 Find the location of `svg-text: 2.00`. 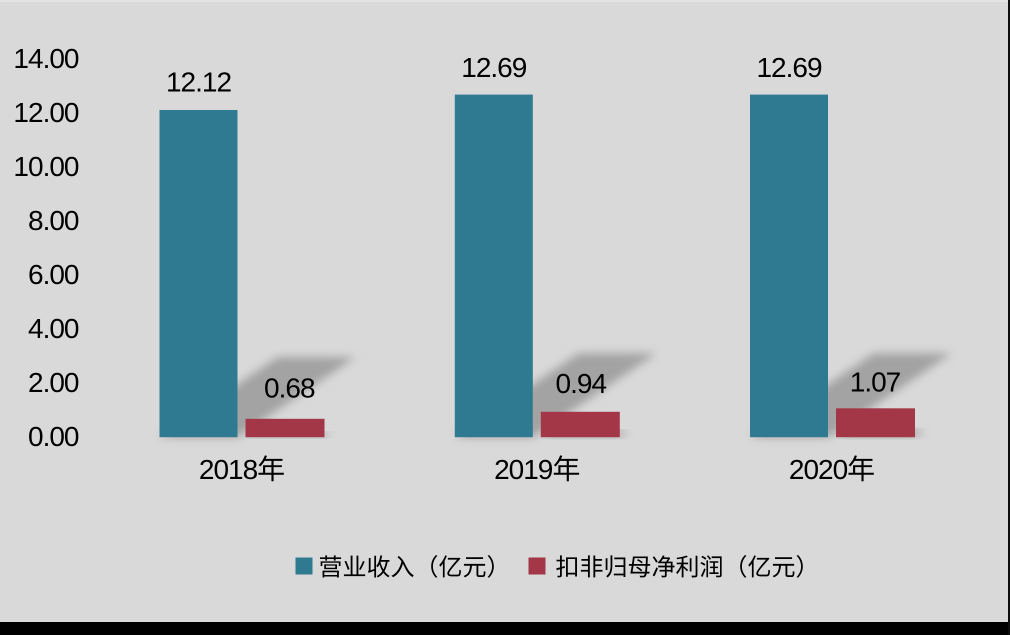

svg-text: 2.00 is located at coordinates (53, 382).